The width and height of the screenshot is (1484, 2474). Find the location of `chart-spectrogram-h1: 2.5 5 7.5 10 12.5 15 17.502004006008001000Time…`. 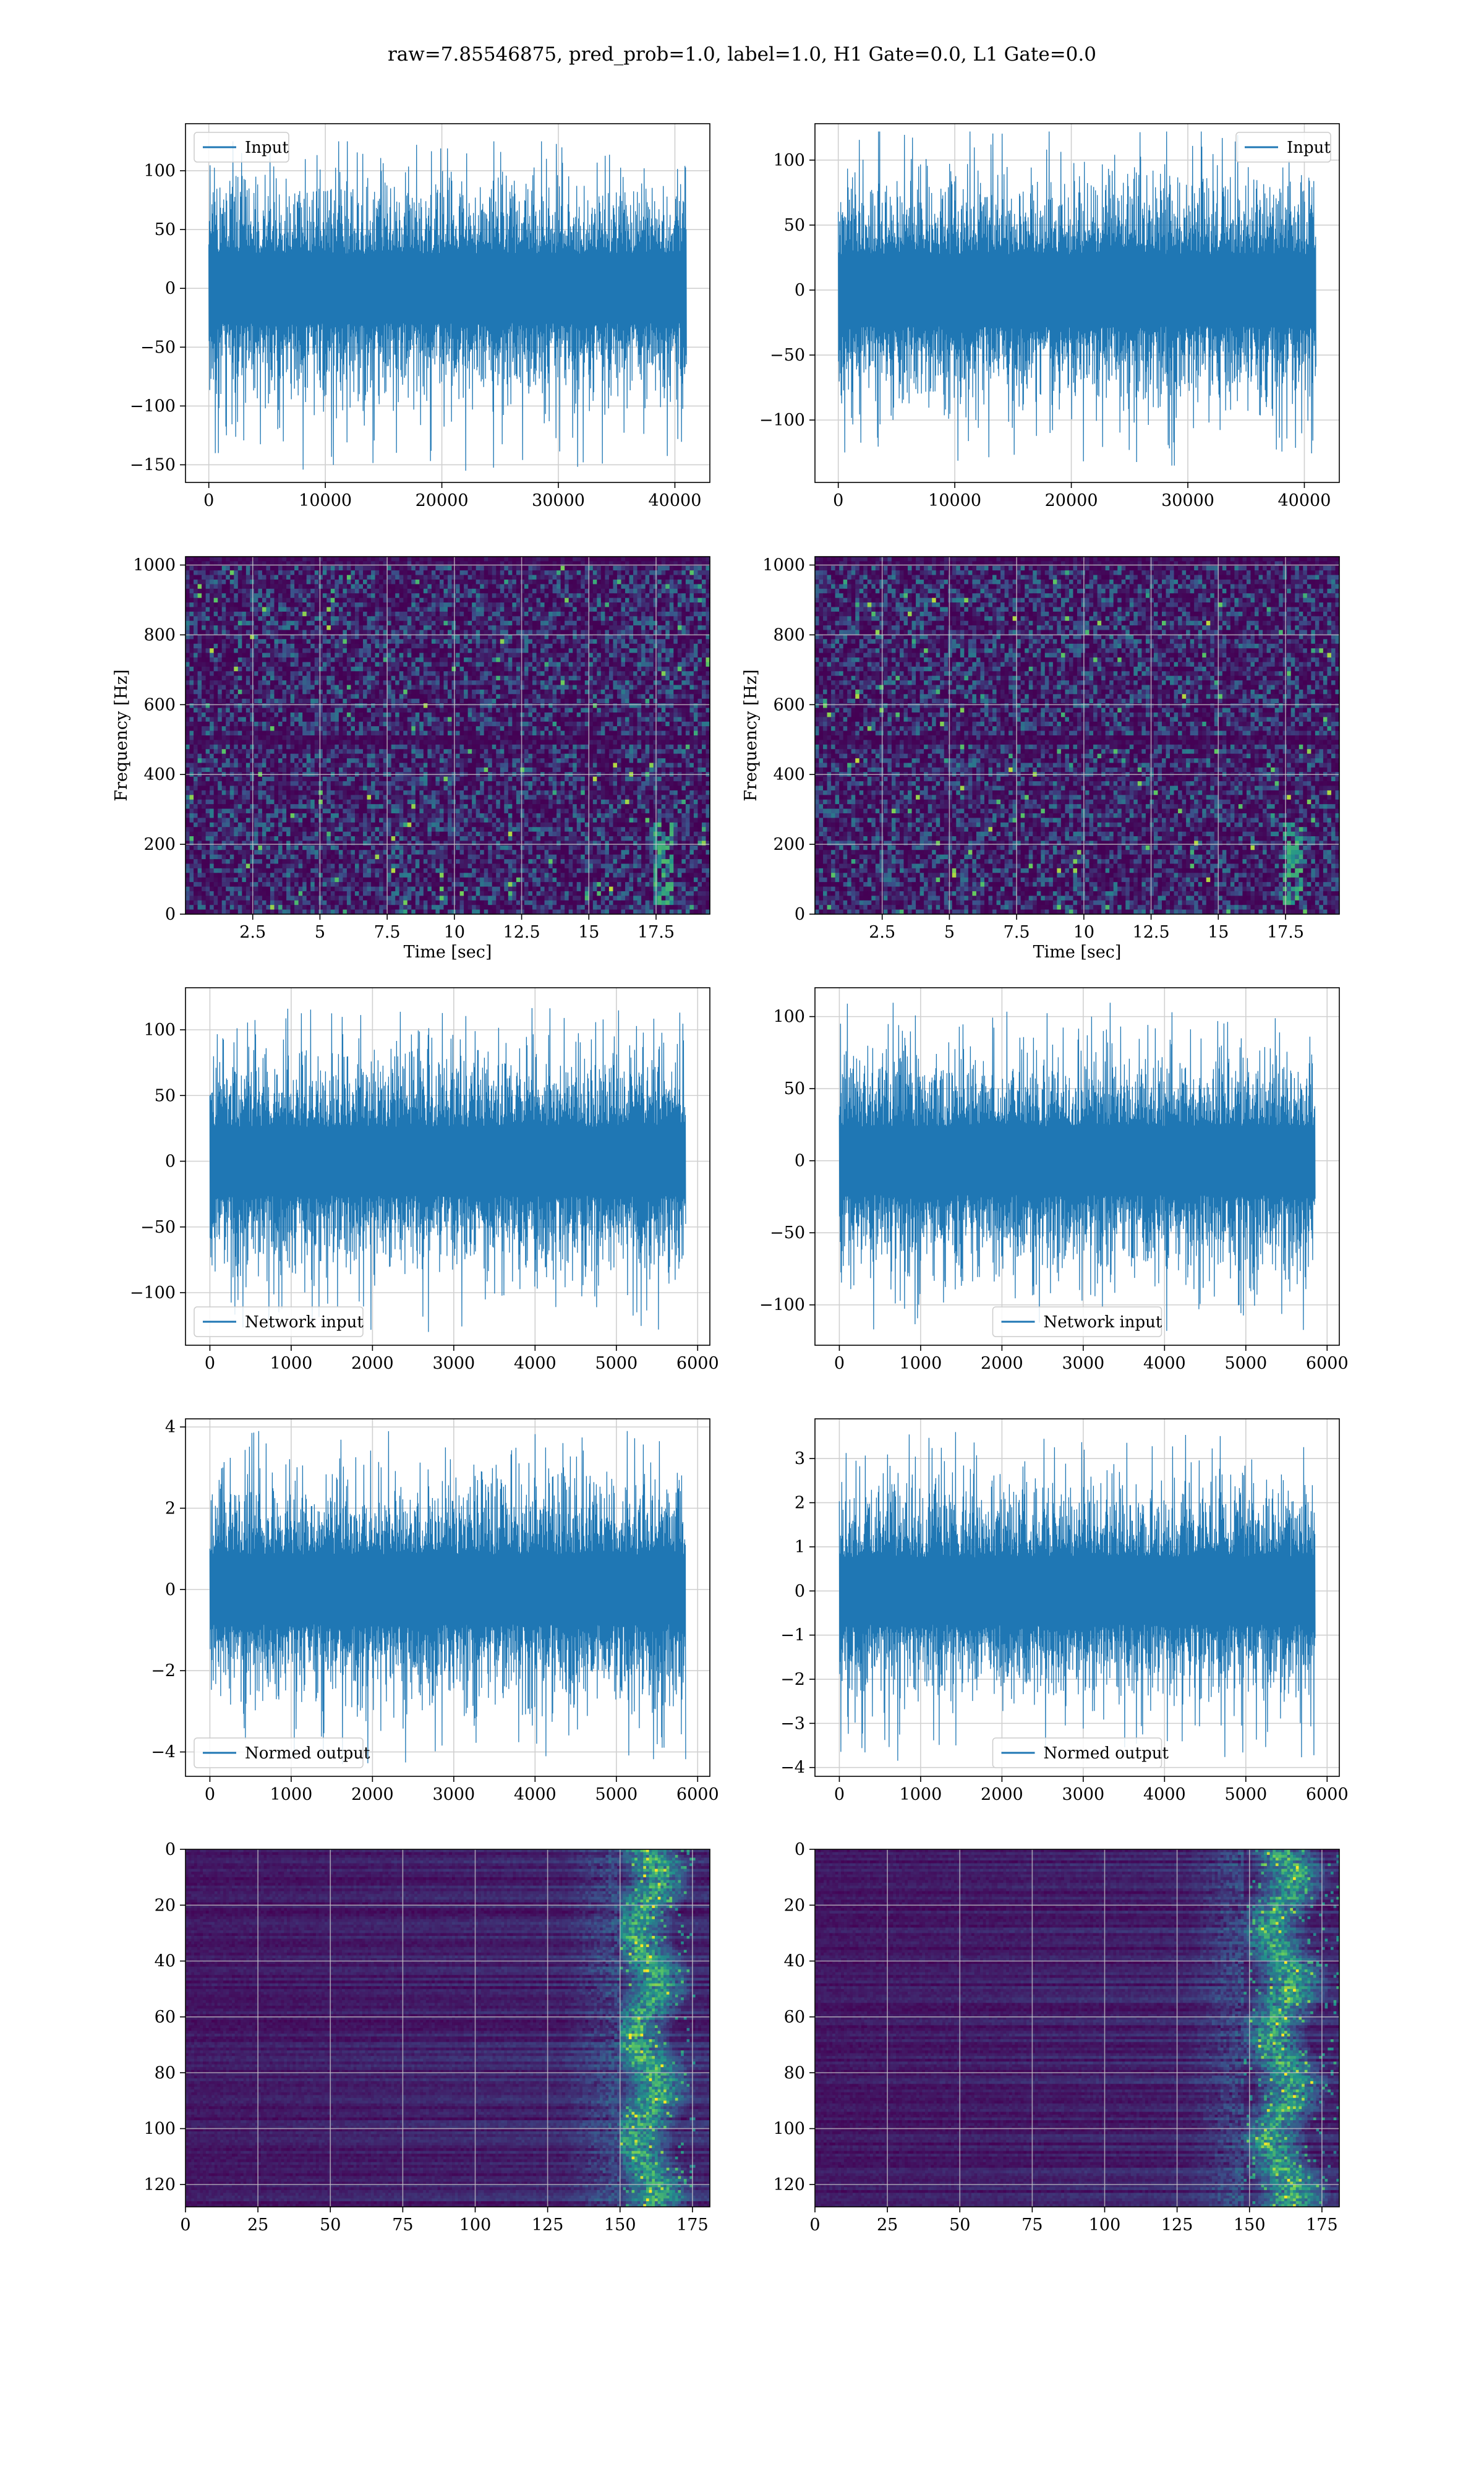

chart-spectrogram-h1: 2.5 5 7.5 10 12.5 15 17.502004006008001000Time… is located at coordinates (411, 759).